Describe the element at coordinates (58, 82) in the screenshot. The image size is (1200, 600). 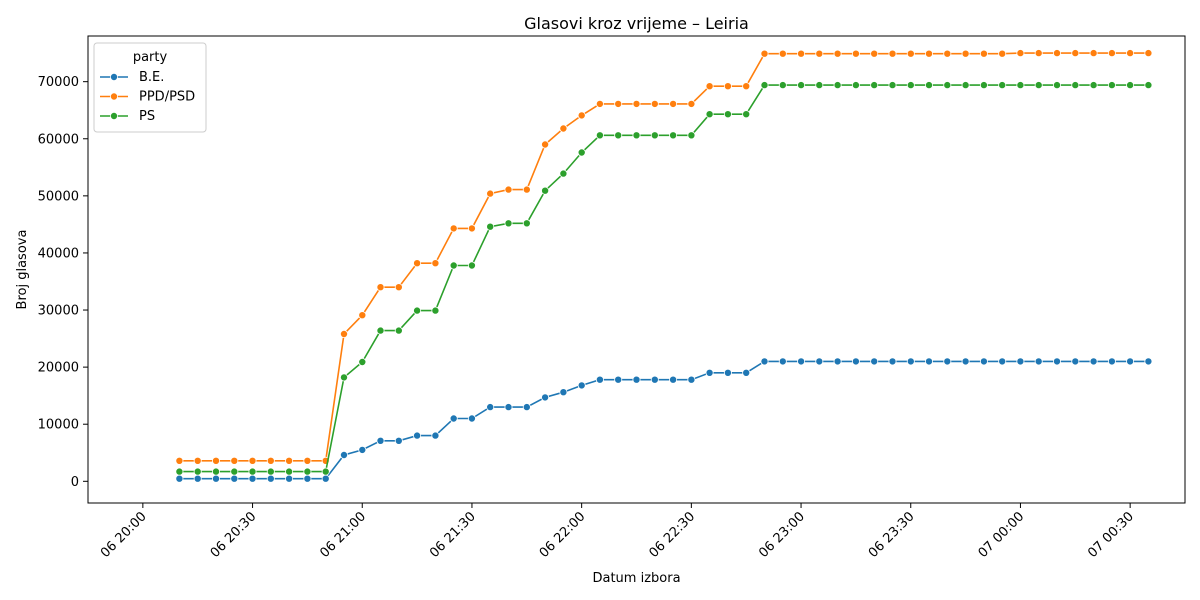
I see `y-tick-label: 70000` at that location.